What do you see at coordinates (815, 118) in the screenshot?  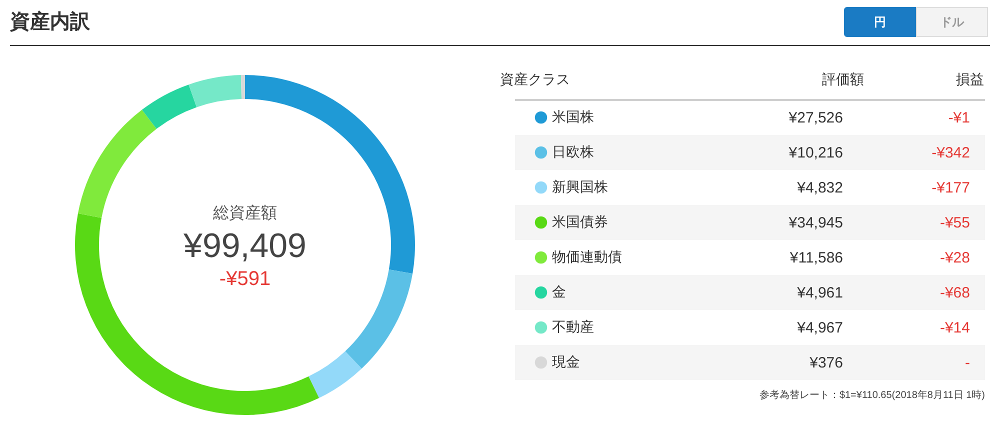 I see `data-label: ¥27,526` at bounding box center [815, 118].